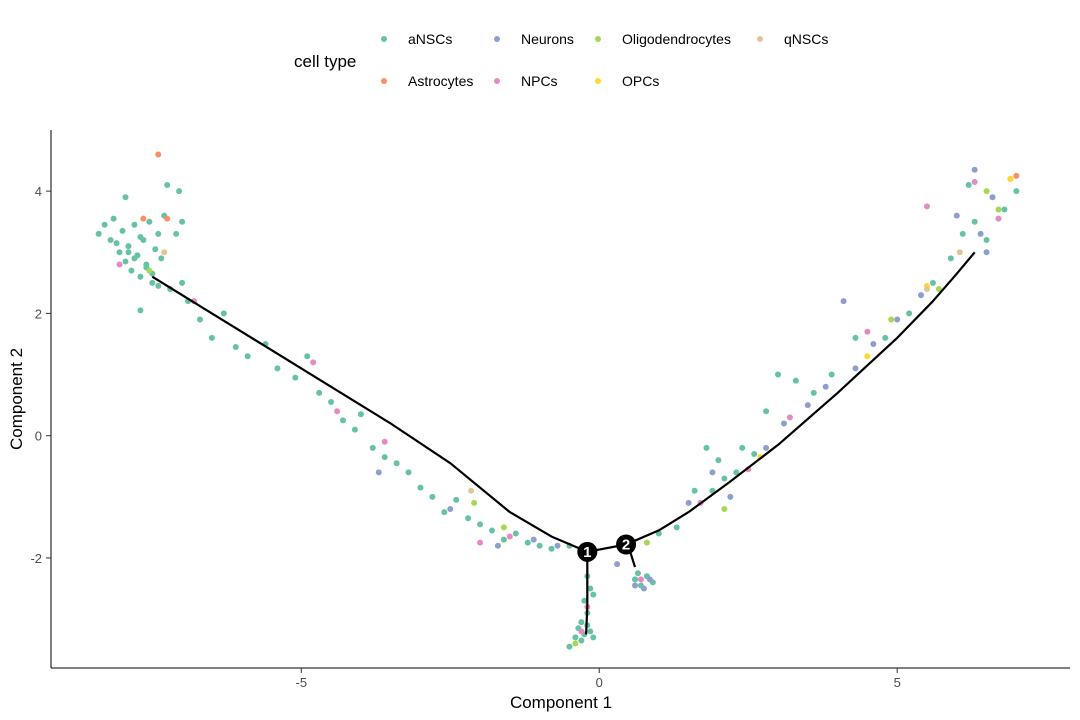 This screenshot has width=1080, height=720. What do you see at coordinates (599, 682) in the screenshot?
I see `x-tick-label: 0` at bounding box center [599, 682].